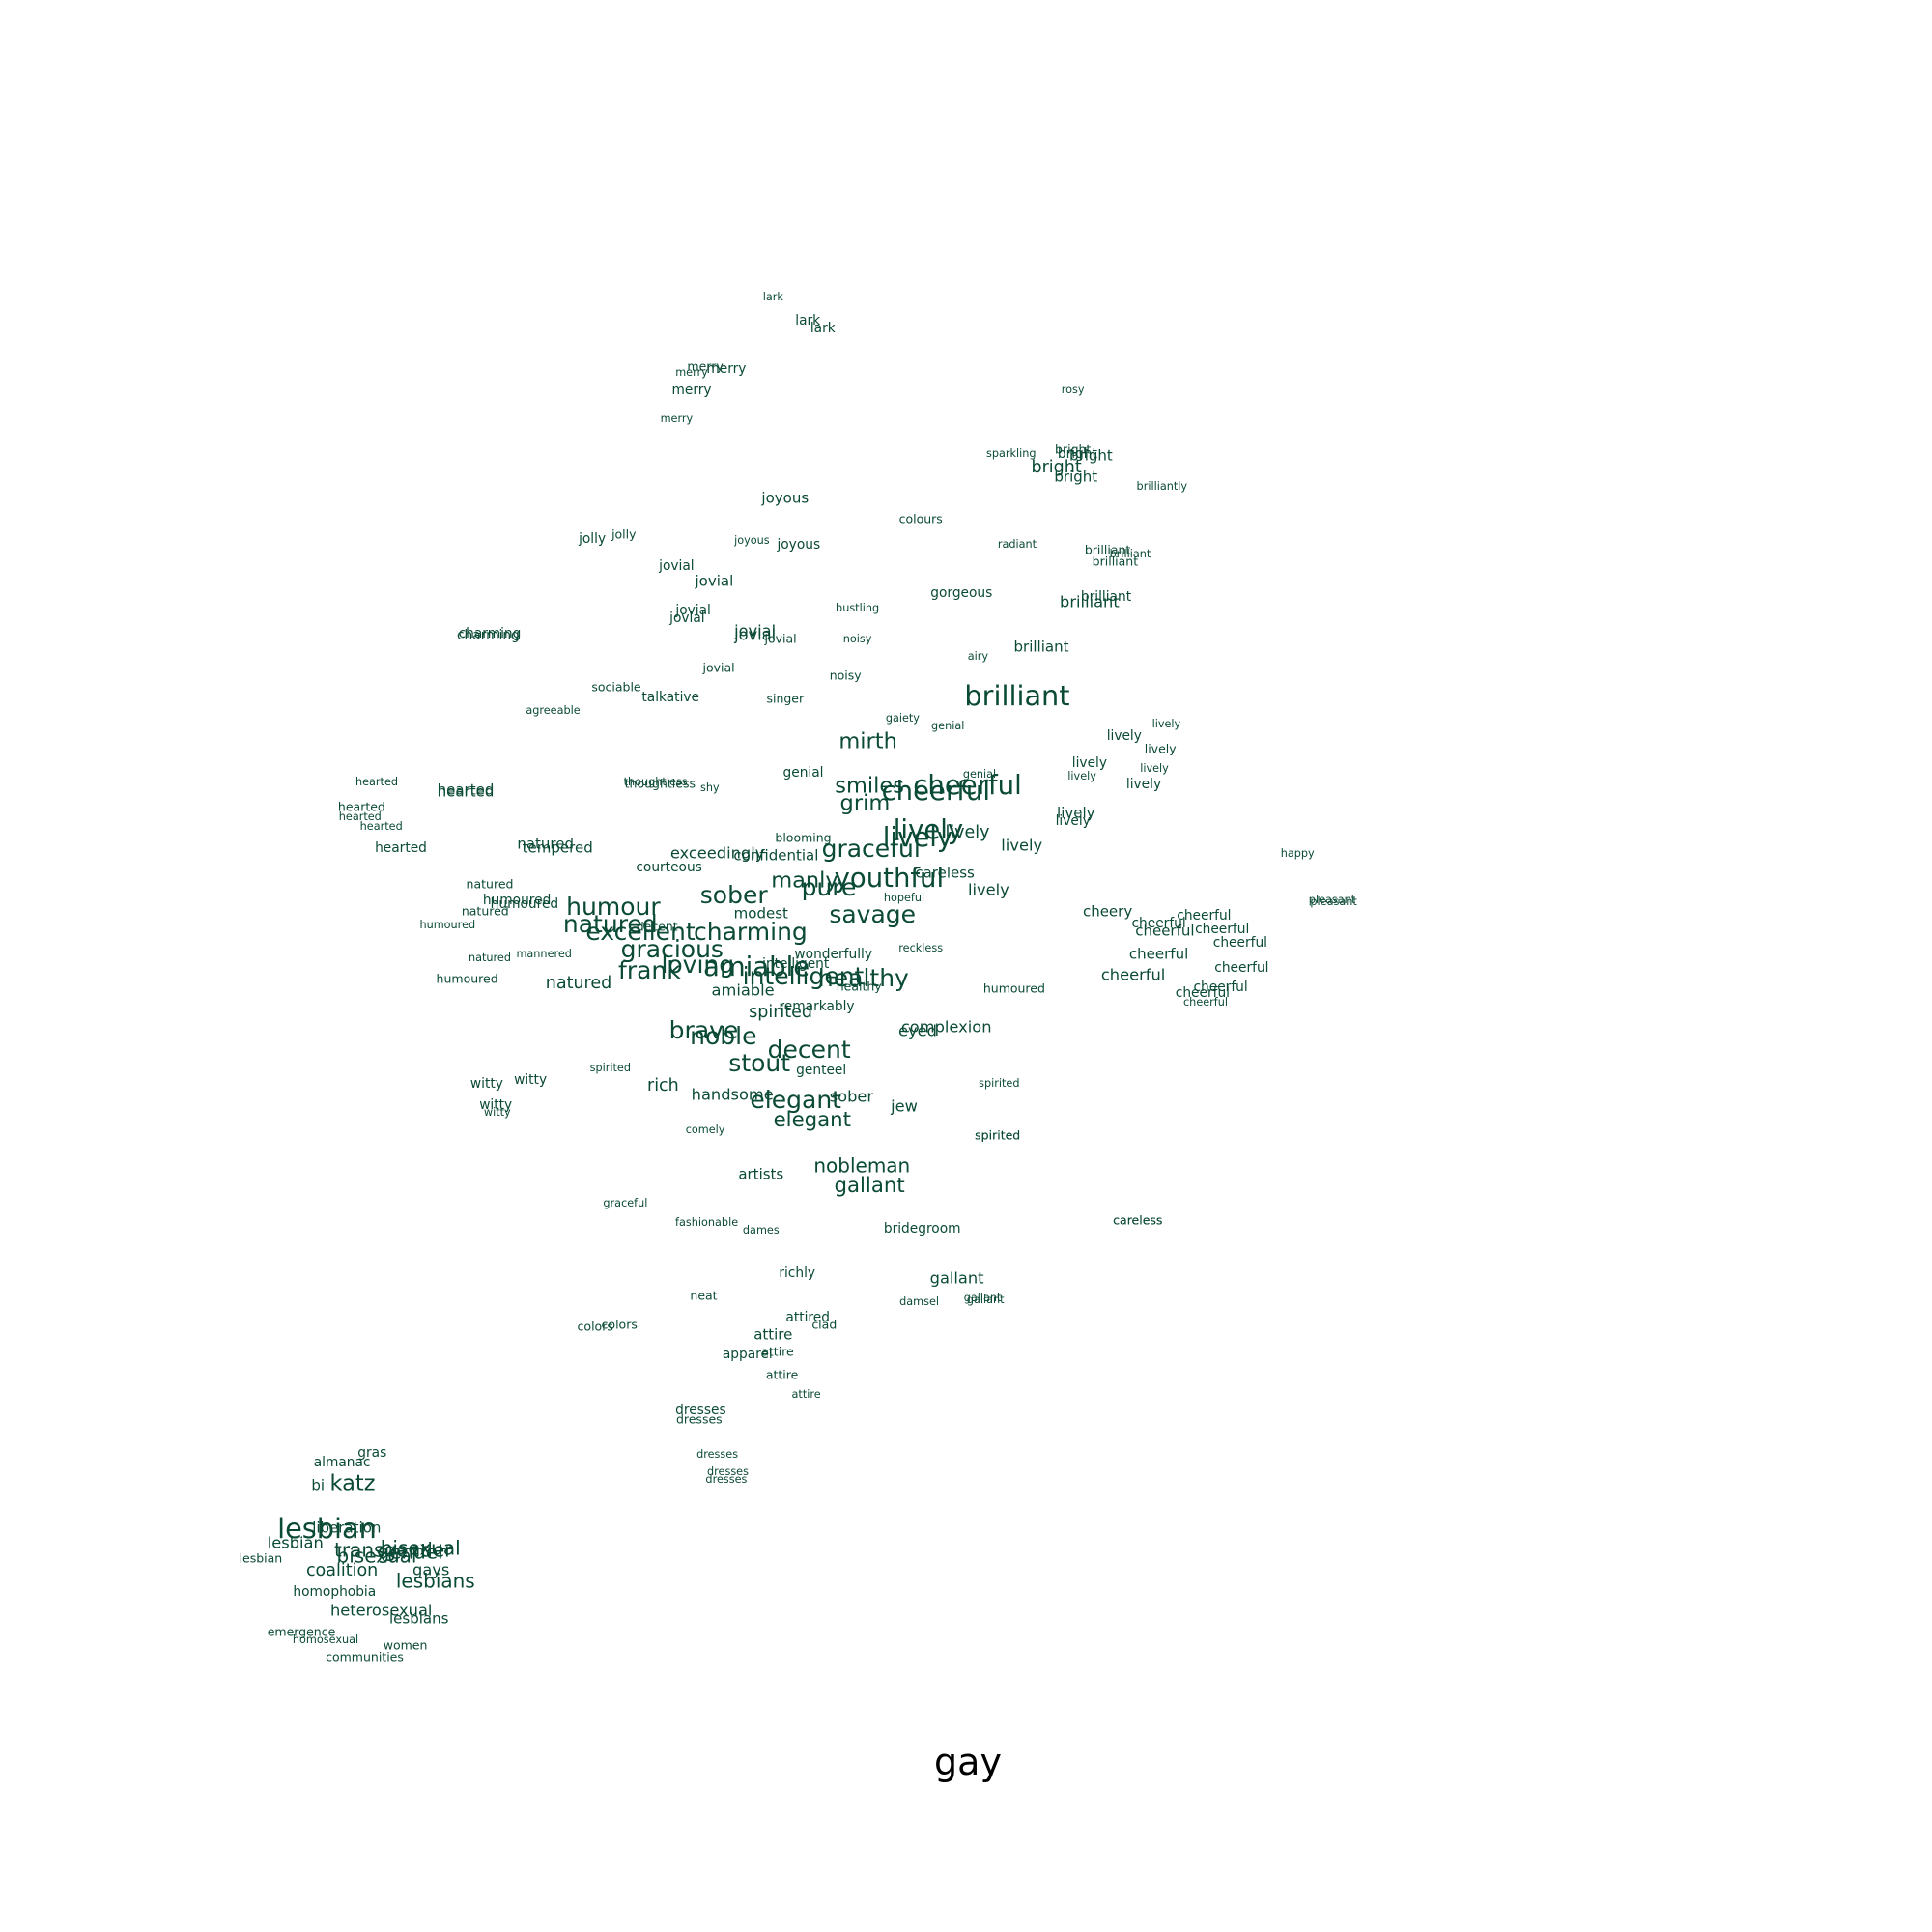  What do you see at coordinates (613, 907) in the screenshot?
I see `word-point: humour` at bounding box center [613, 907].